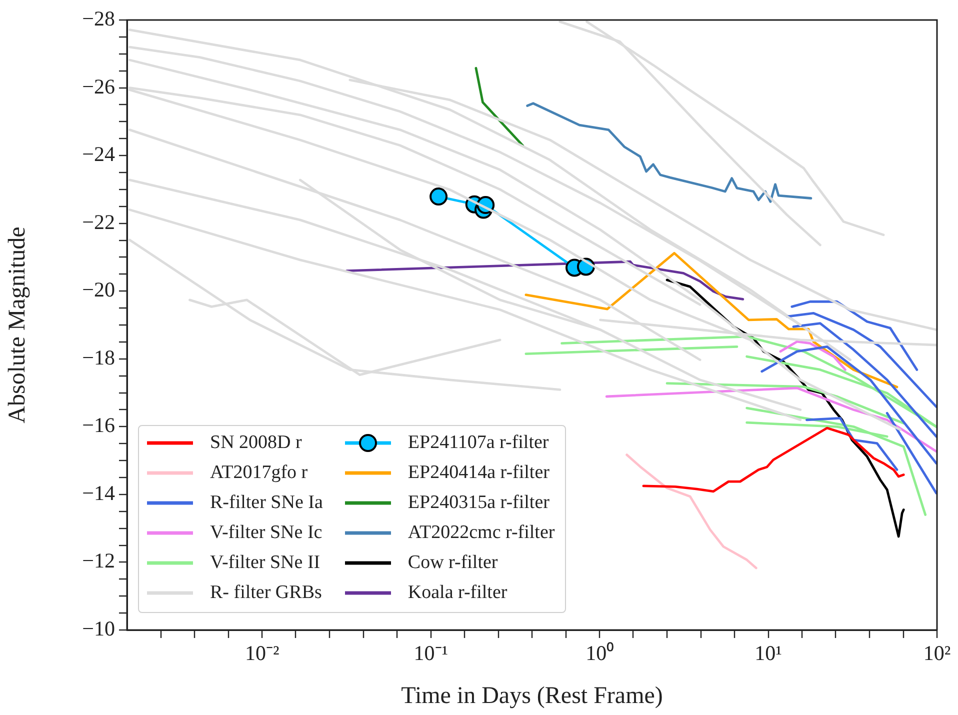 The width and height of the screenshot is (958, 715). Describe the element at coordinates (17, 325) in the screenshot. I see `y-axis-title: Absolute Magnitude` at that location.